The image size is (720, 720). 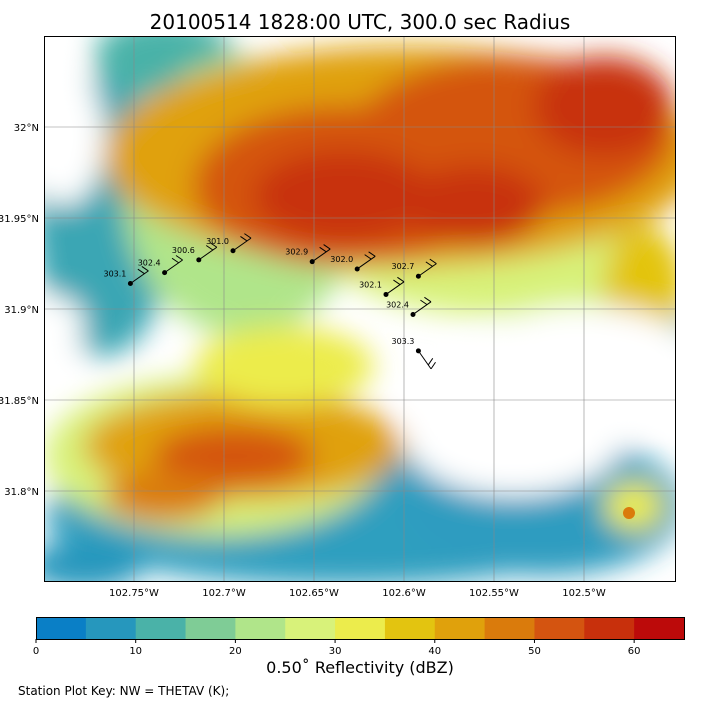 I want to click on station-plot: 303.1, so click(x=126, y=276).